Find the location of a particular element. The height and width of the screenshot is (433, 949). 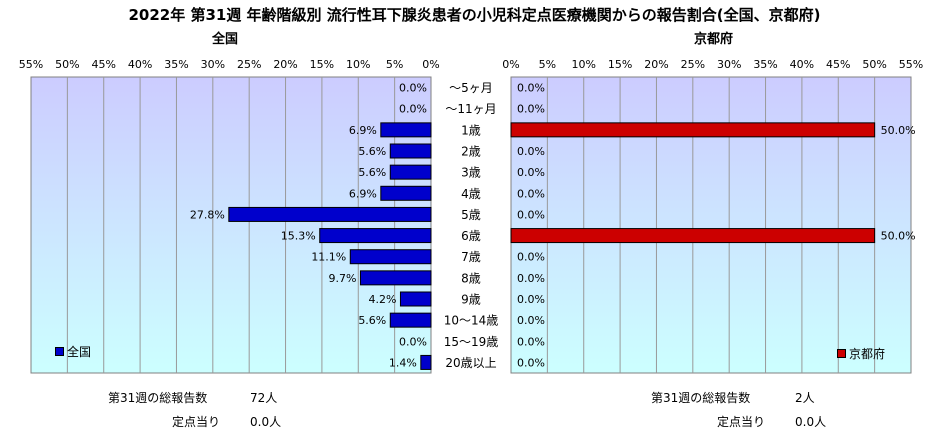

category-label: 15〜19歳 is located at coordinates (471, 342).